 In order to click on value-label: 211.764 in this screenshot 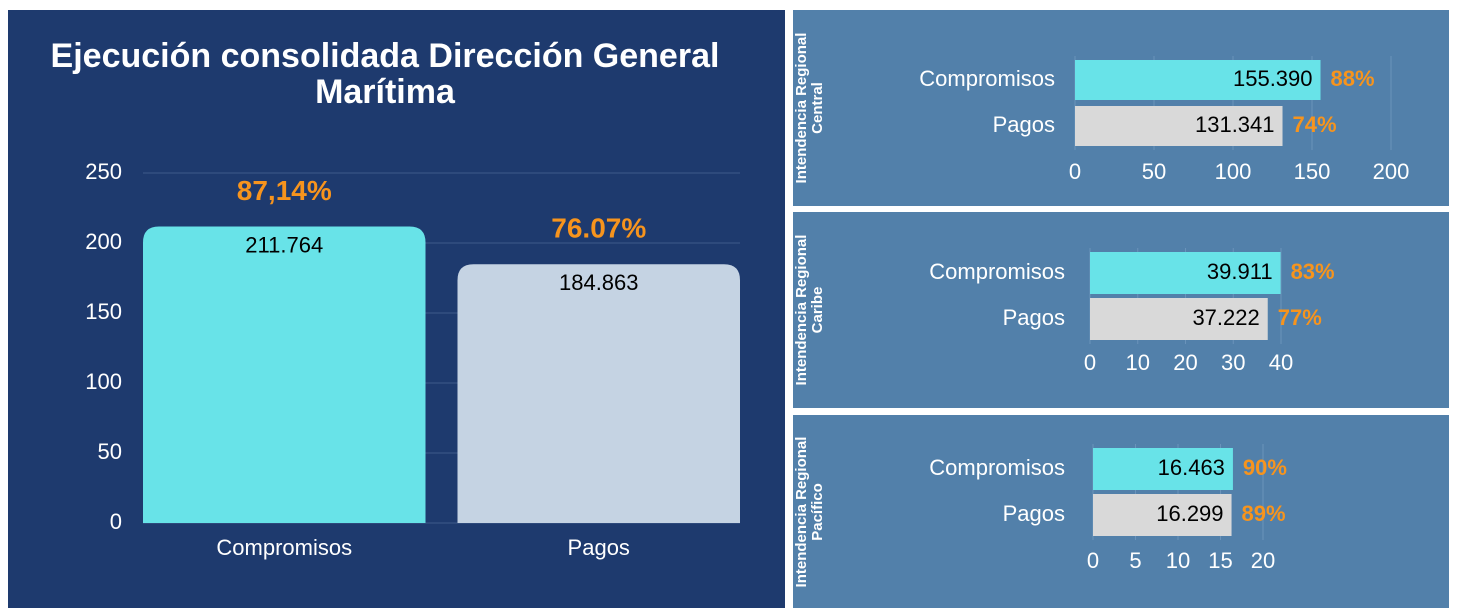, I will do `click(284, 244)`.